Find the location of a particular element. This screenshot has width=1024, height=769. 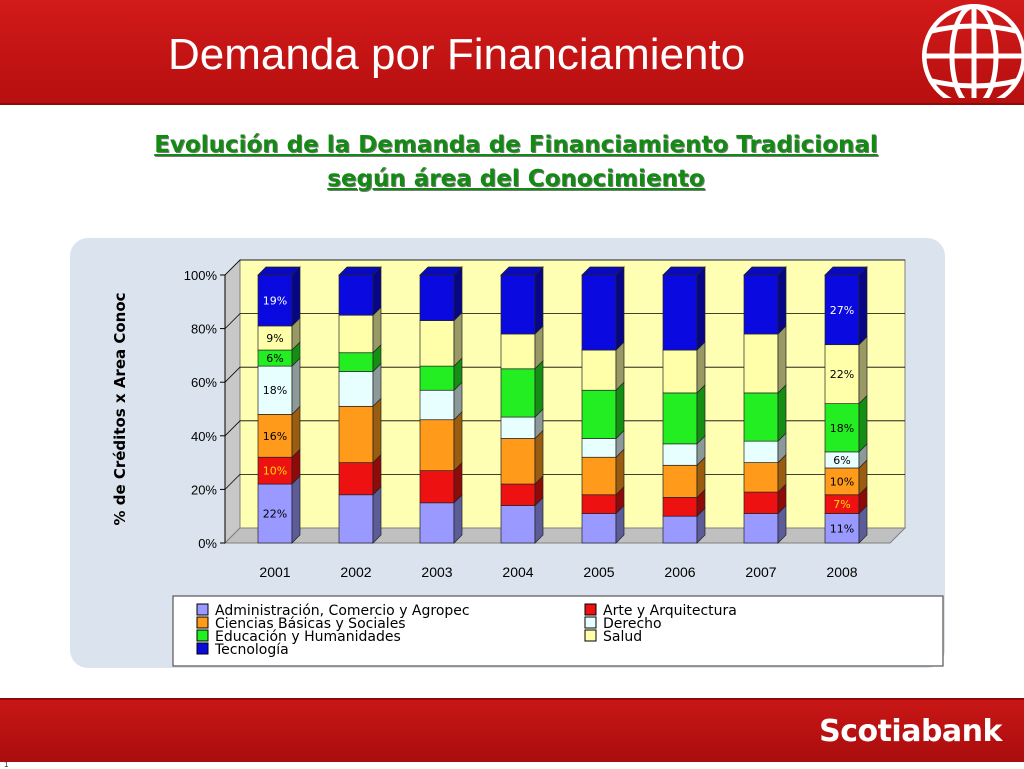

footer-bar: Scotiabank is located at coordinates (512, 730).